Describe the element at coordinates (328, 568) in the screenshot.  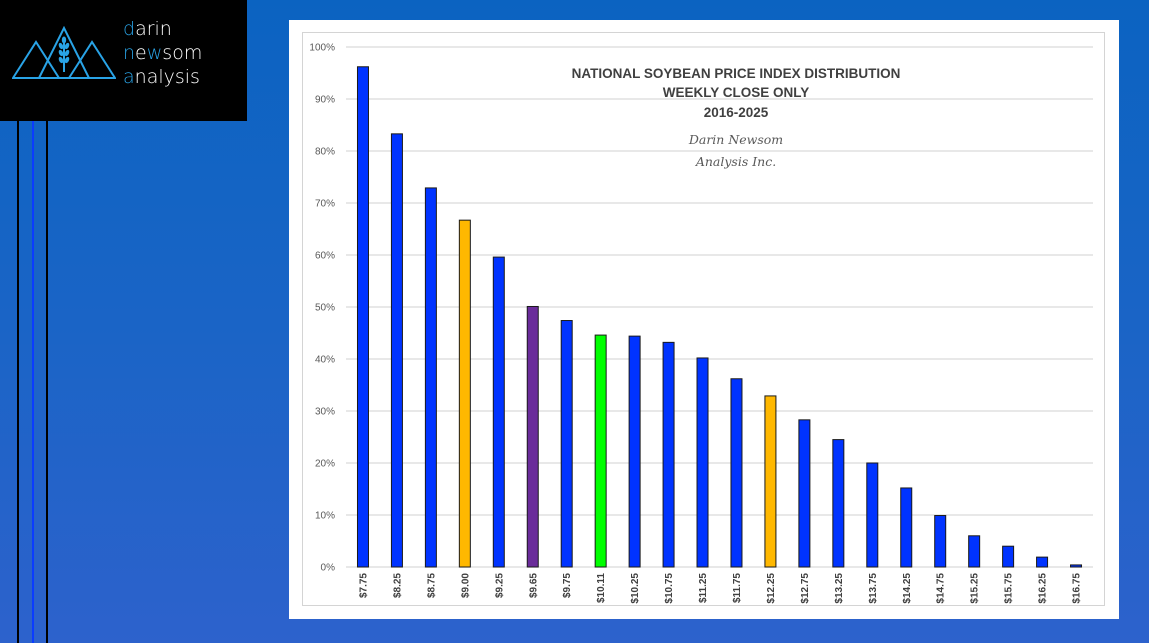
I see `y-tick-label: 0%` at that location.